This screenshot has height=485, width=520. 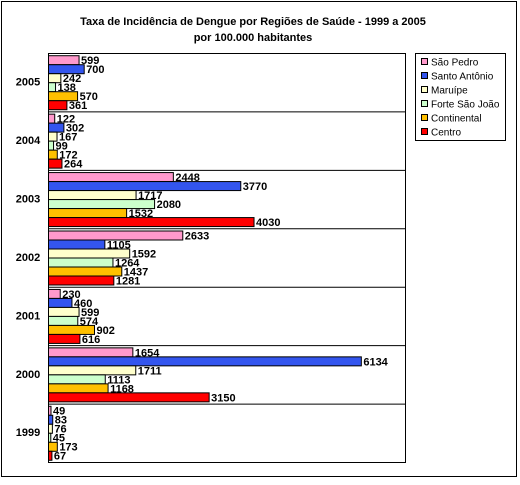 What do you see at coordinates (72, 79) in the screenshot?
I see `value-label: 242` at bounding box center [72, 79].